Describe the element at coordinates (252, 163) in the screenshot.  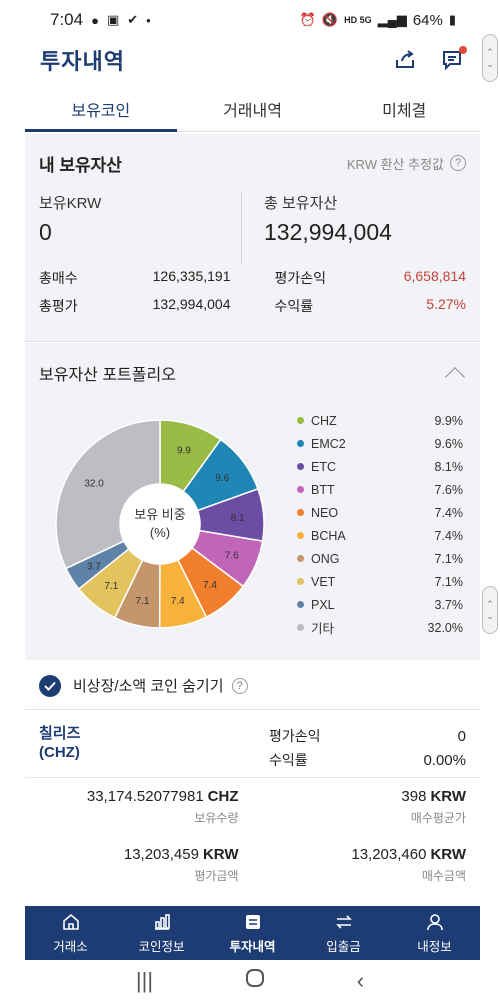
I see `my-assets-header: 내 보유자산 KRW 환산 추정값 ?` at that location.